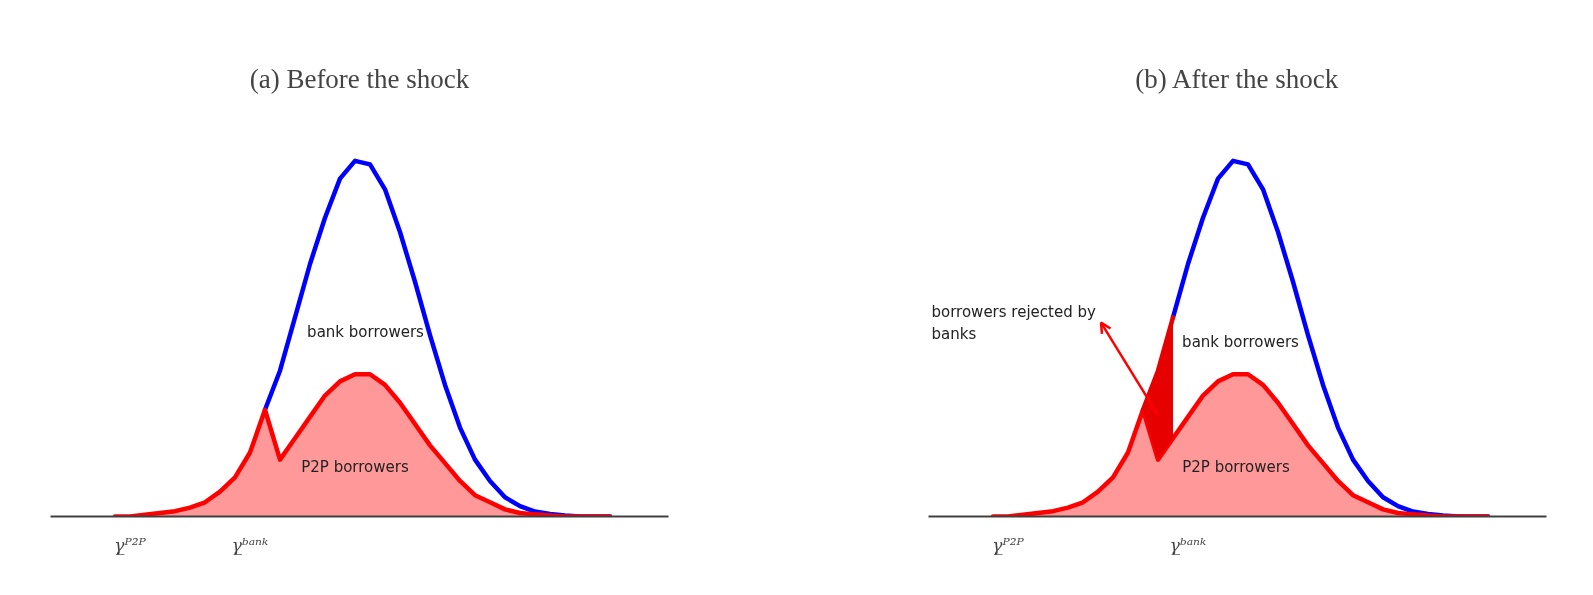  I want to click on annotation: borrowers rejected by banks, so click(1013, 323).